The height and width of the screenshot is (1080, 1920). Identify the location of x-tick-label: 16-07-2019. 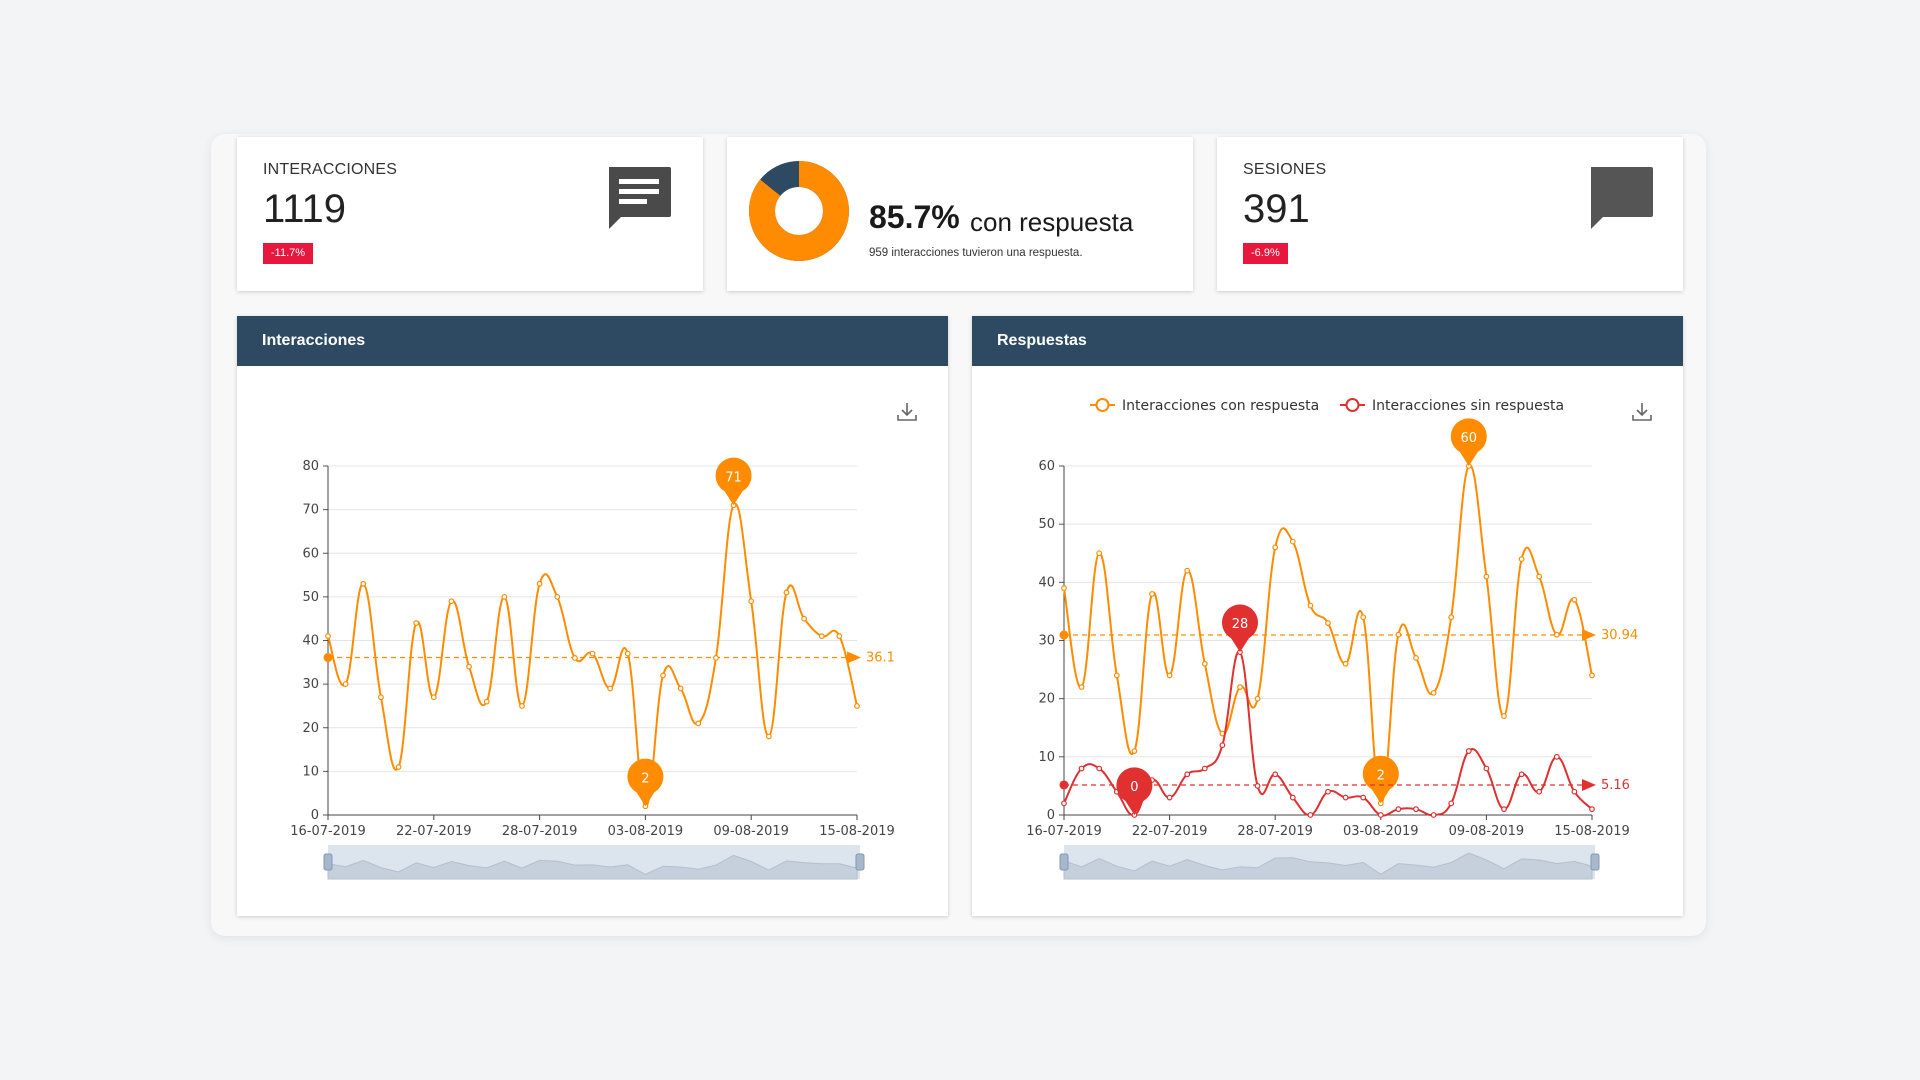
(328, 831).